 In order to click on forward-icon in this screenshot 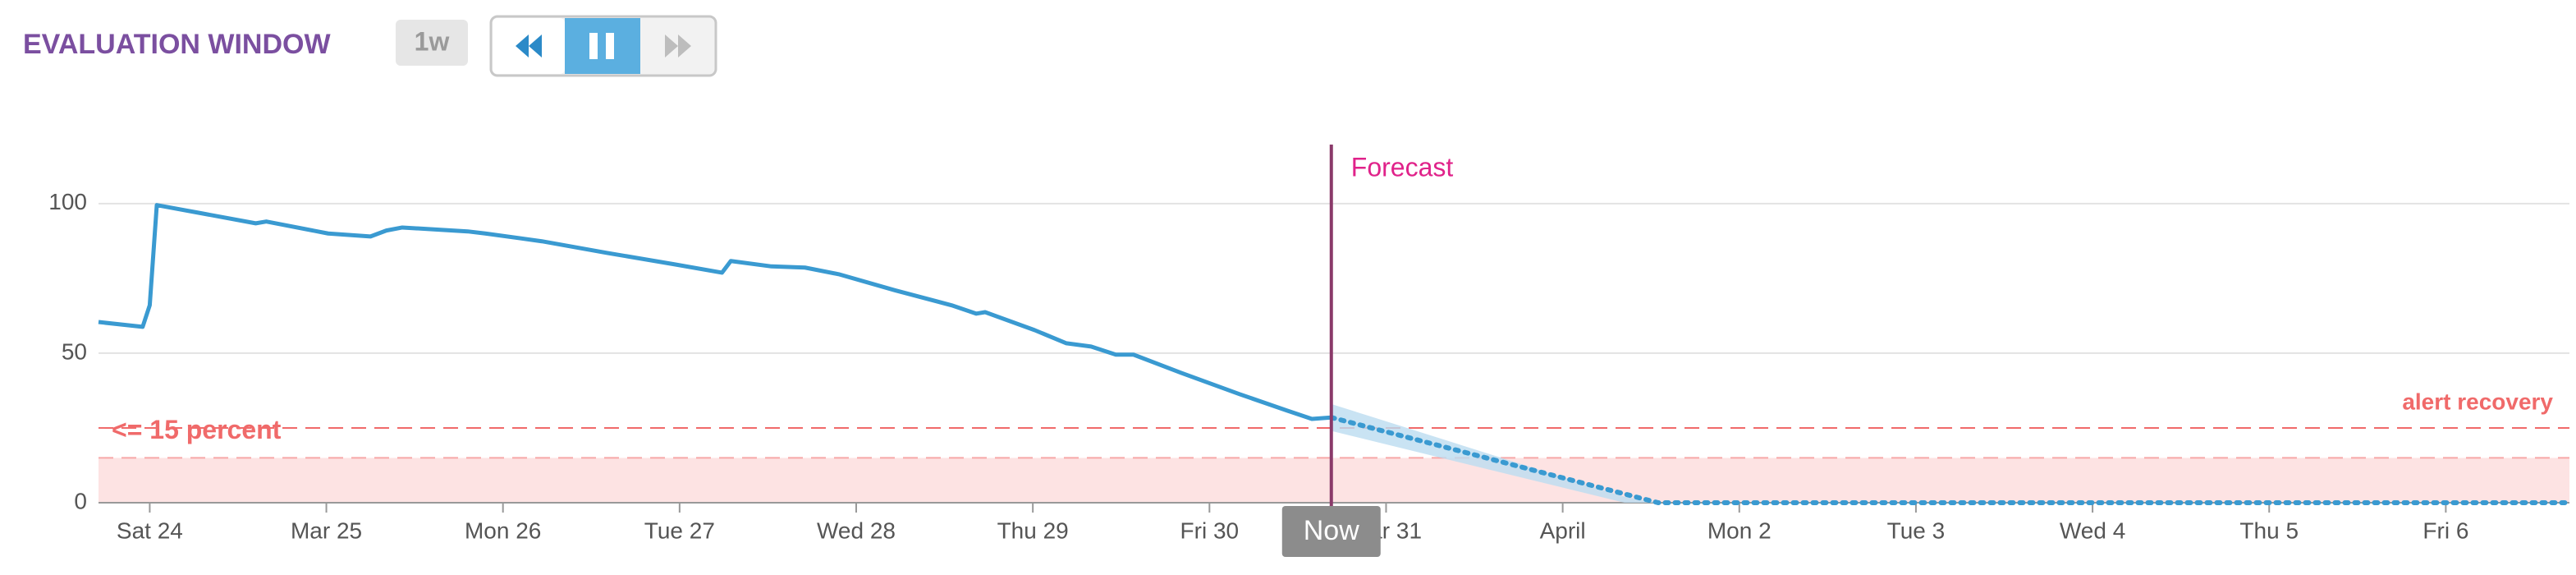, I will do `click(678, 46)`.